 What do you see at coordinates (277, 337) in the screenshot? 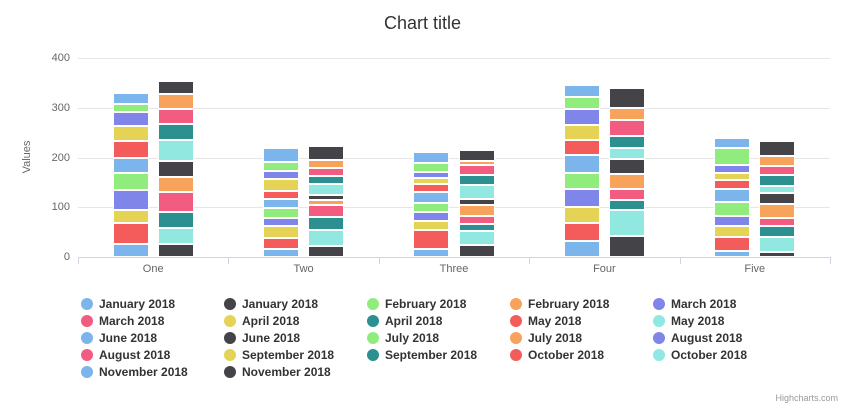
I see `legend-item: June 2018` at bounding box center [277, 337].